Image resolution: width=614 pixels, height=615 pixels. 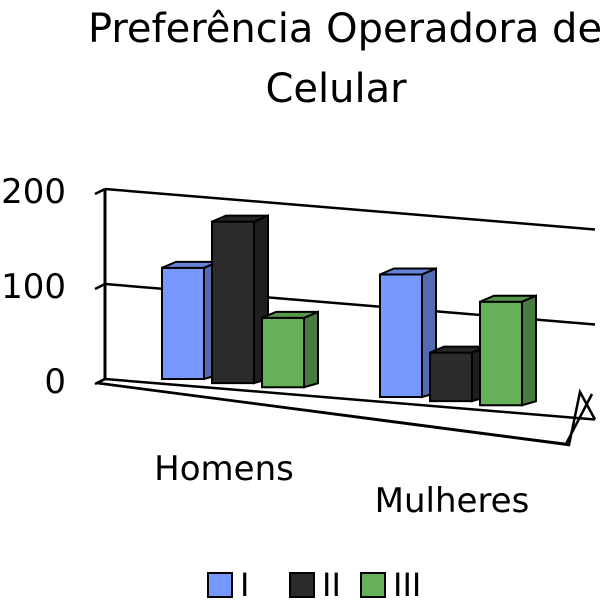 I want to click on floor-front, so click(x=331, y=413).